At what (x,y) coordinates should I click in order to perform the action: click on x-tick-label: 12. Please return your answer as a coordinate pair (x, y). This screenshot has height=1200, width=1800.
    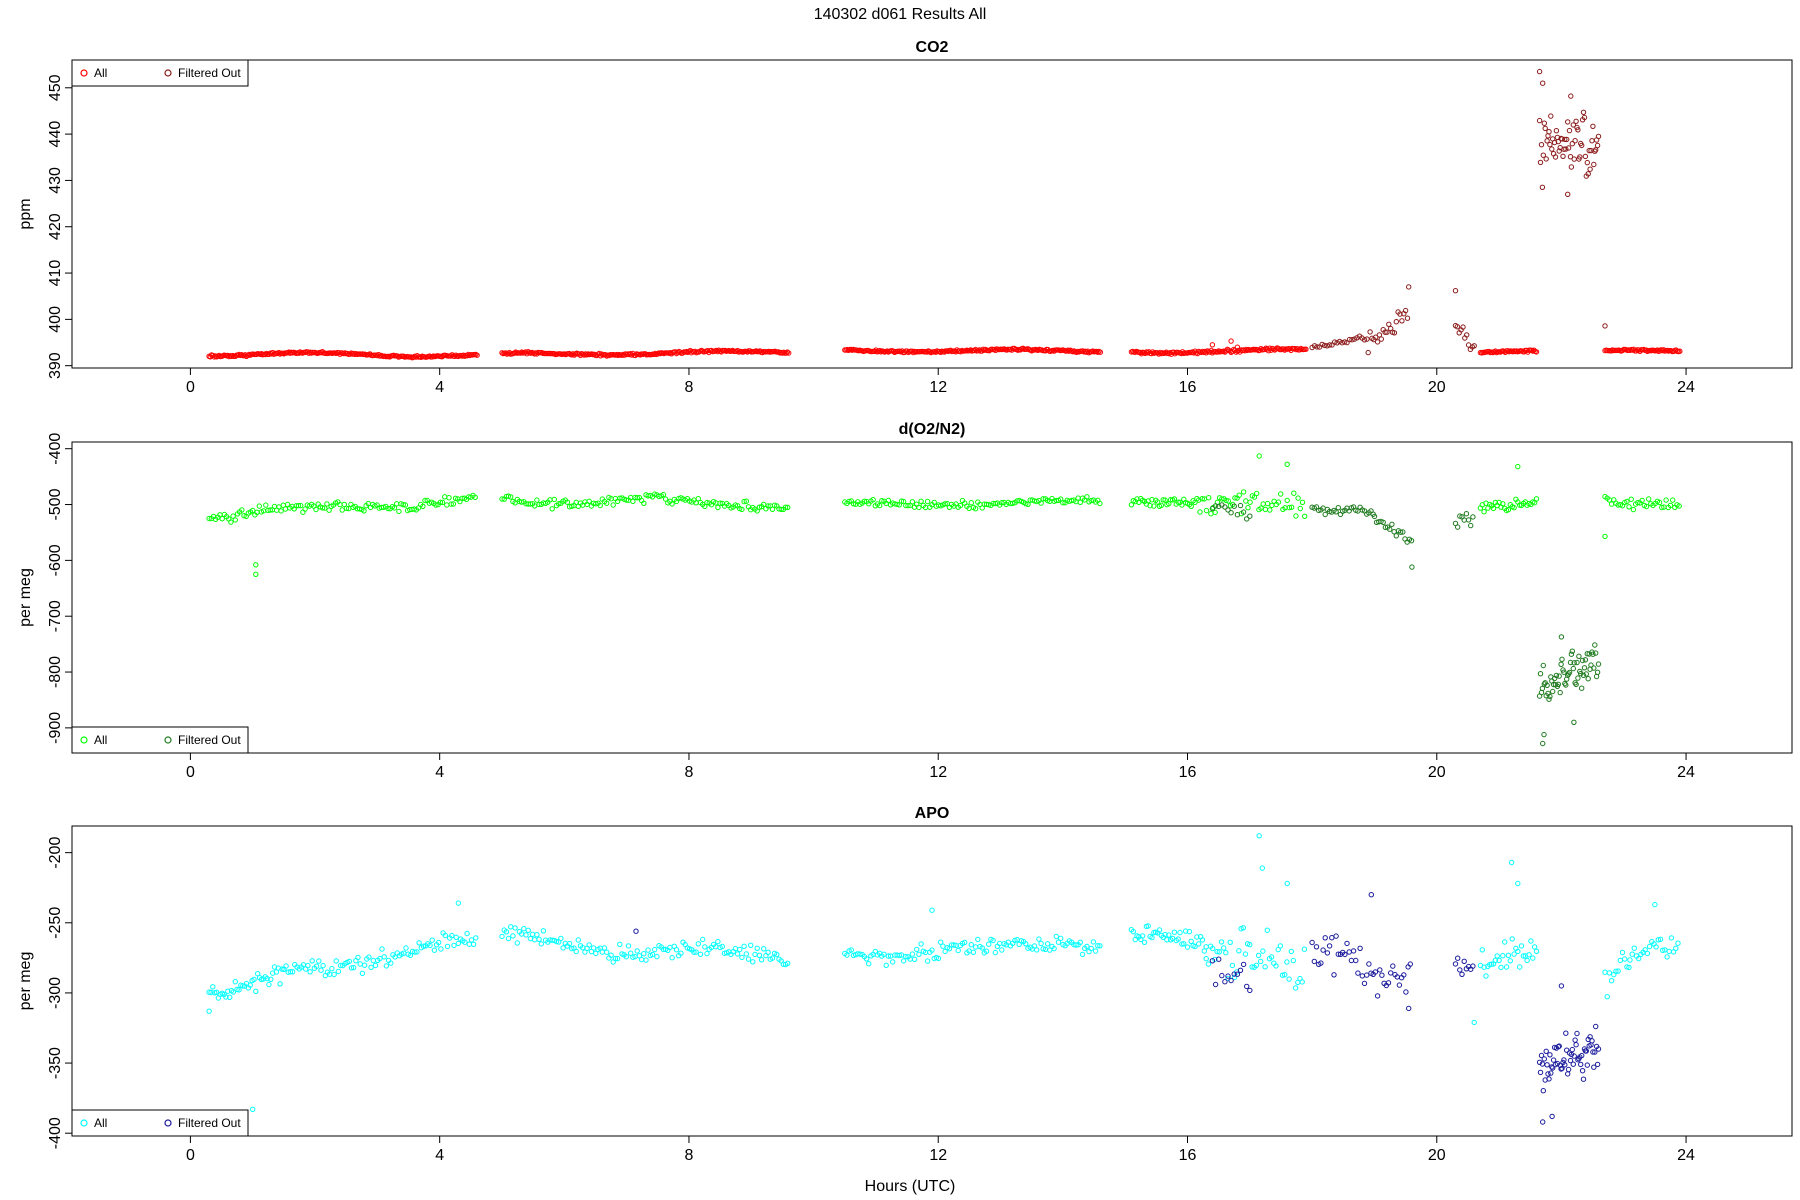
    Looking at the image, I should click on (938, 772).